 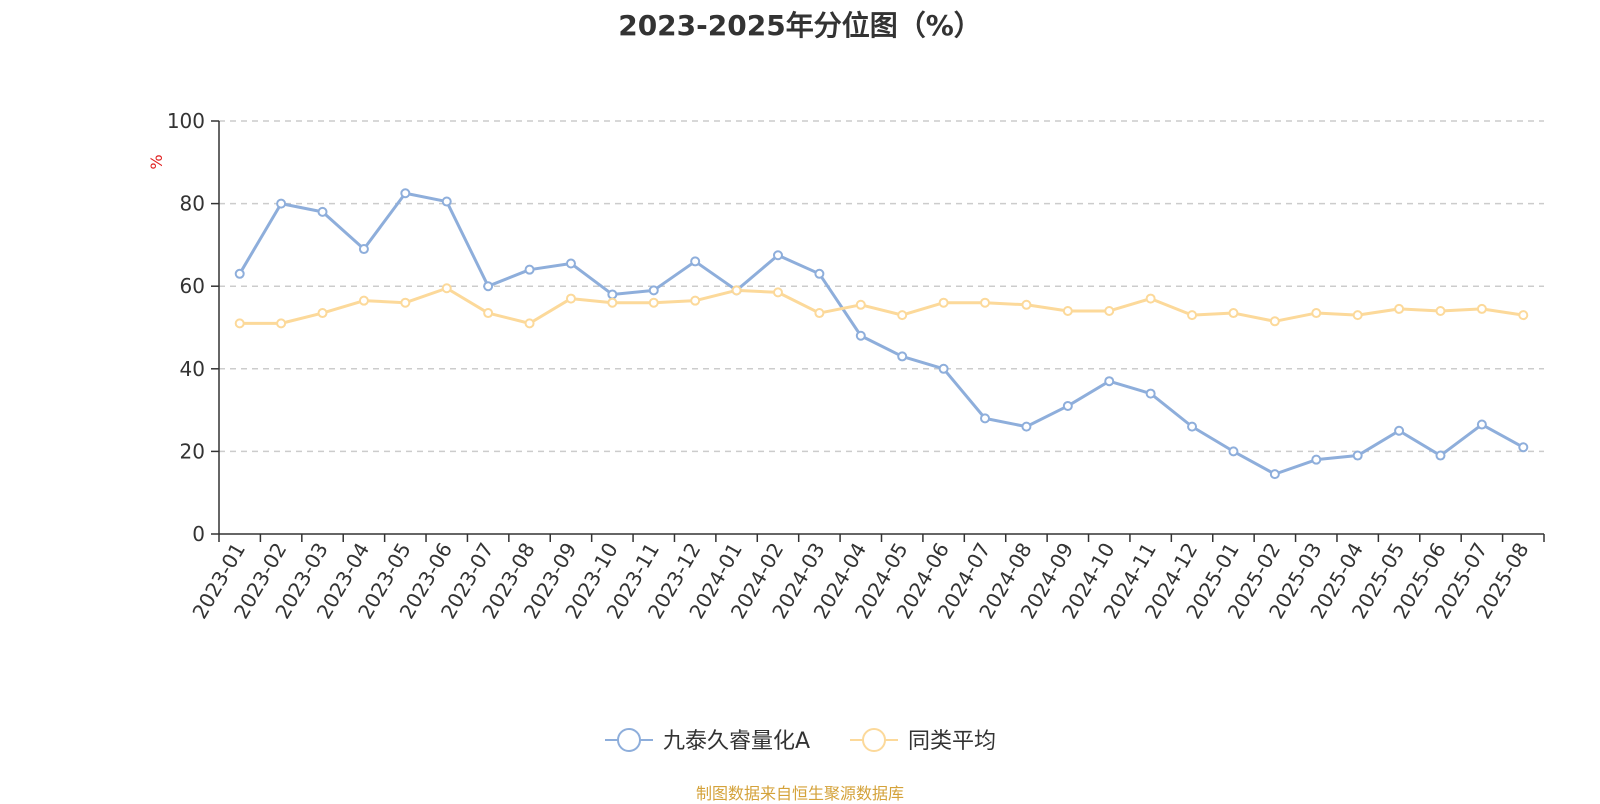 What do you see at coordinates (186, 121) in the screenshot?
I see `y-tick-label: 100` at bounding box center [186, 121].